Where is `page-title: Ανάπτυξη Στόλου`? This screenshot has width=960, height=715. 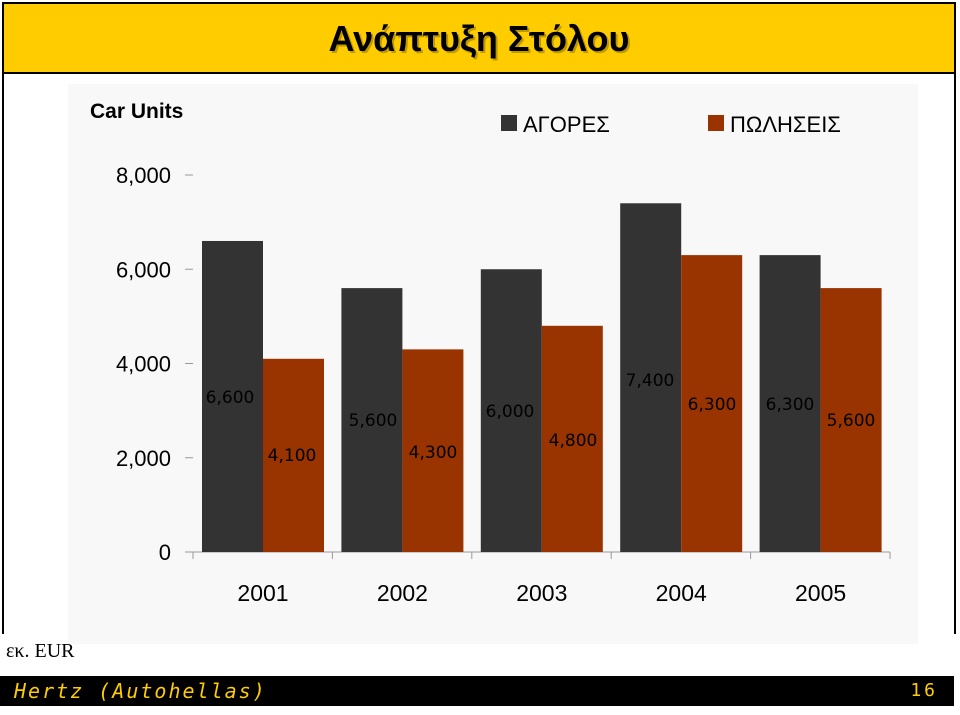
page-title: Ανάπτυξη Στόλου is located at coordinates (479, 38).